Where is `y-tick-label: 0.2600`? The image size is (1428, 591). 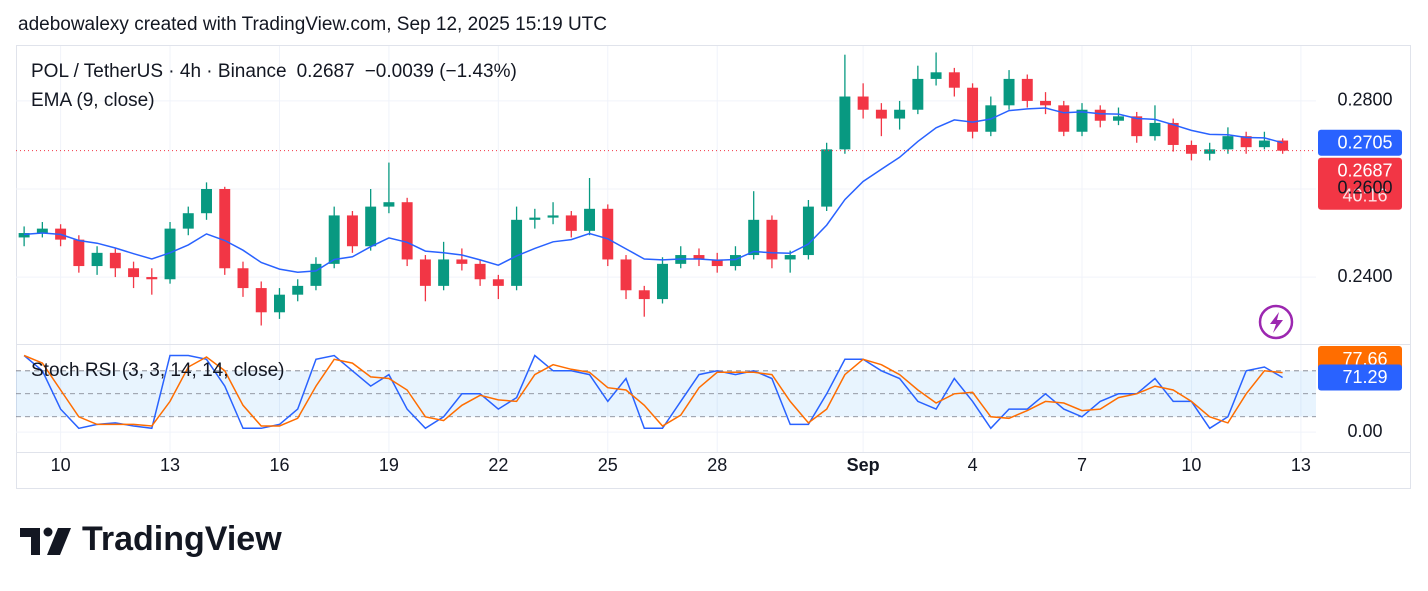 y-tick-label: 0.2600 is located at coordinates (1364, 188).